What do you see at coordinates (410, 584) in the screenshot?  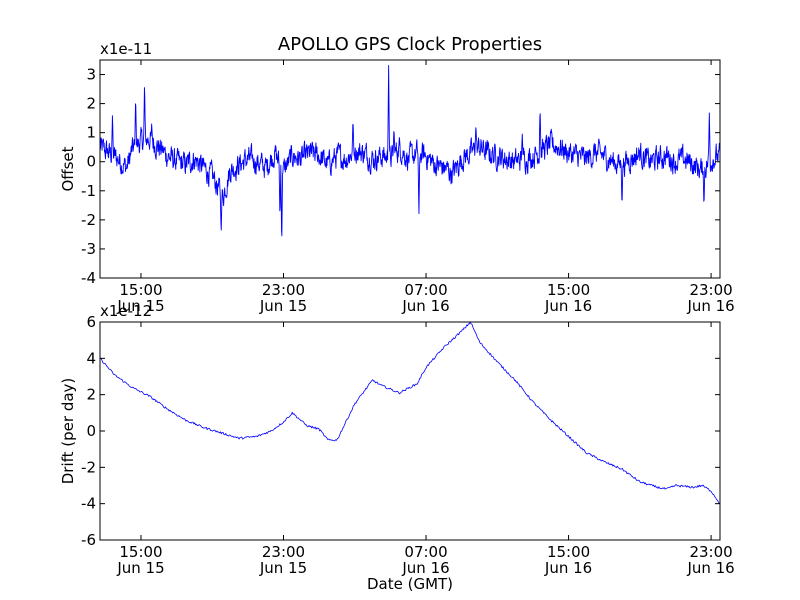 I see `drift-x-axis-label: Date (GMT)` at bounding box center [410, 584].